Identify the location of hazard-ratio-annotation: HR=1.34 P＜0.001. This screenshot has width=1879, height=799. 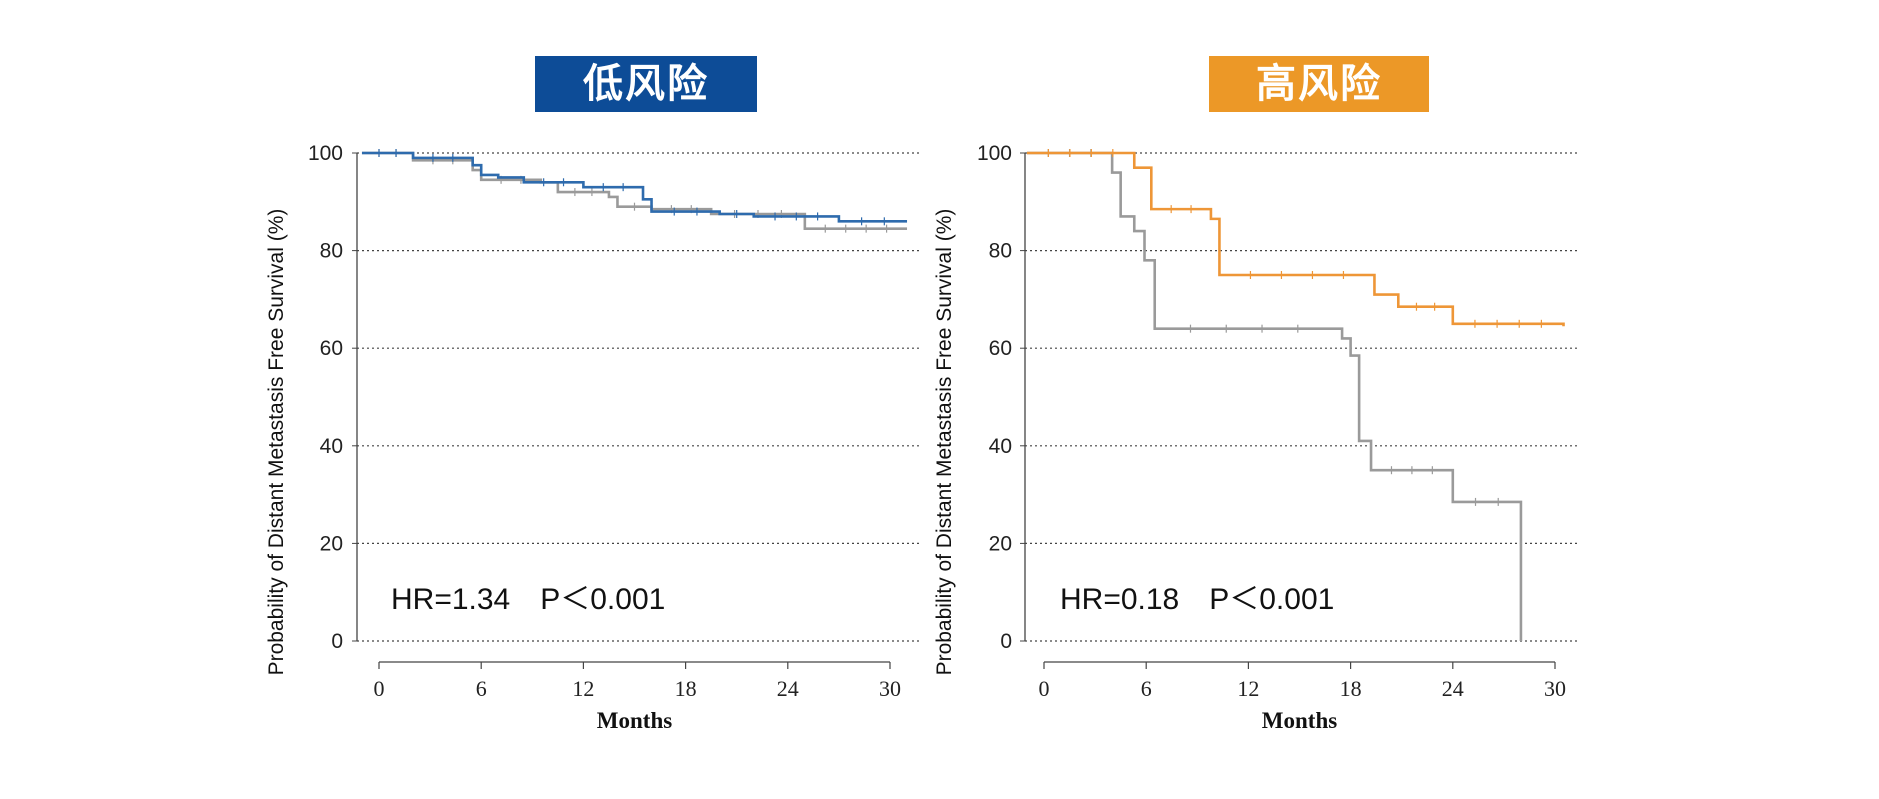
(528, 599).